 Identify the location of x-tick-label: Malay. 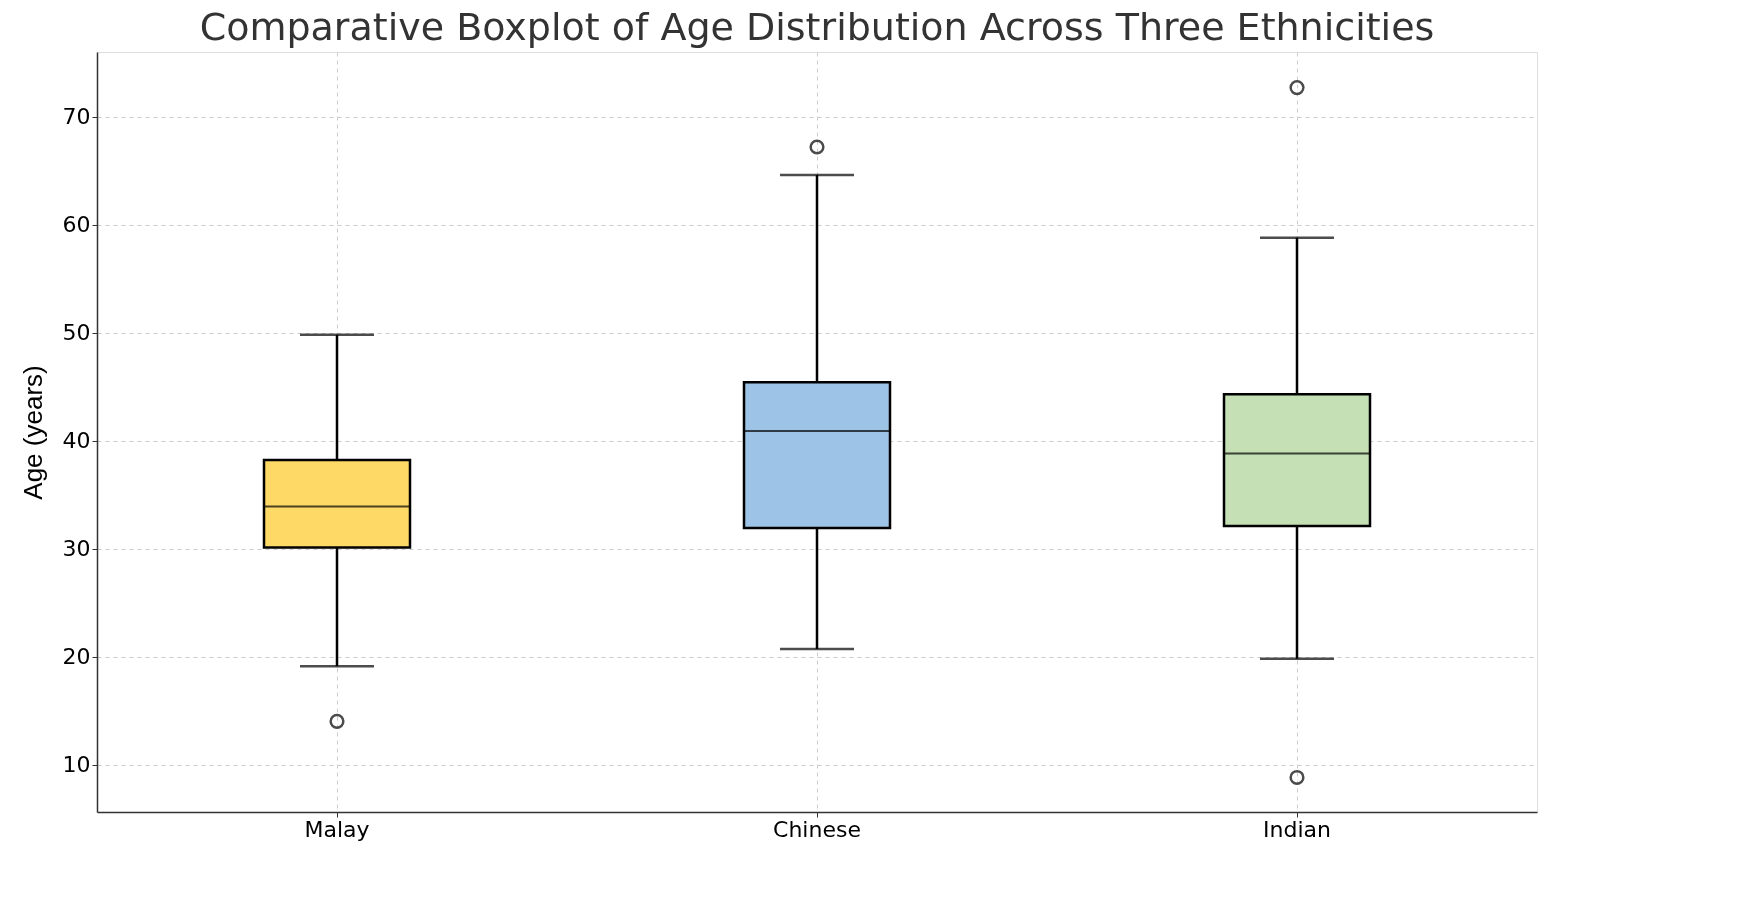
(337, 829).